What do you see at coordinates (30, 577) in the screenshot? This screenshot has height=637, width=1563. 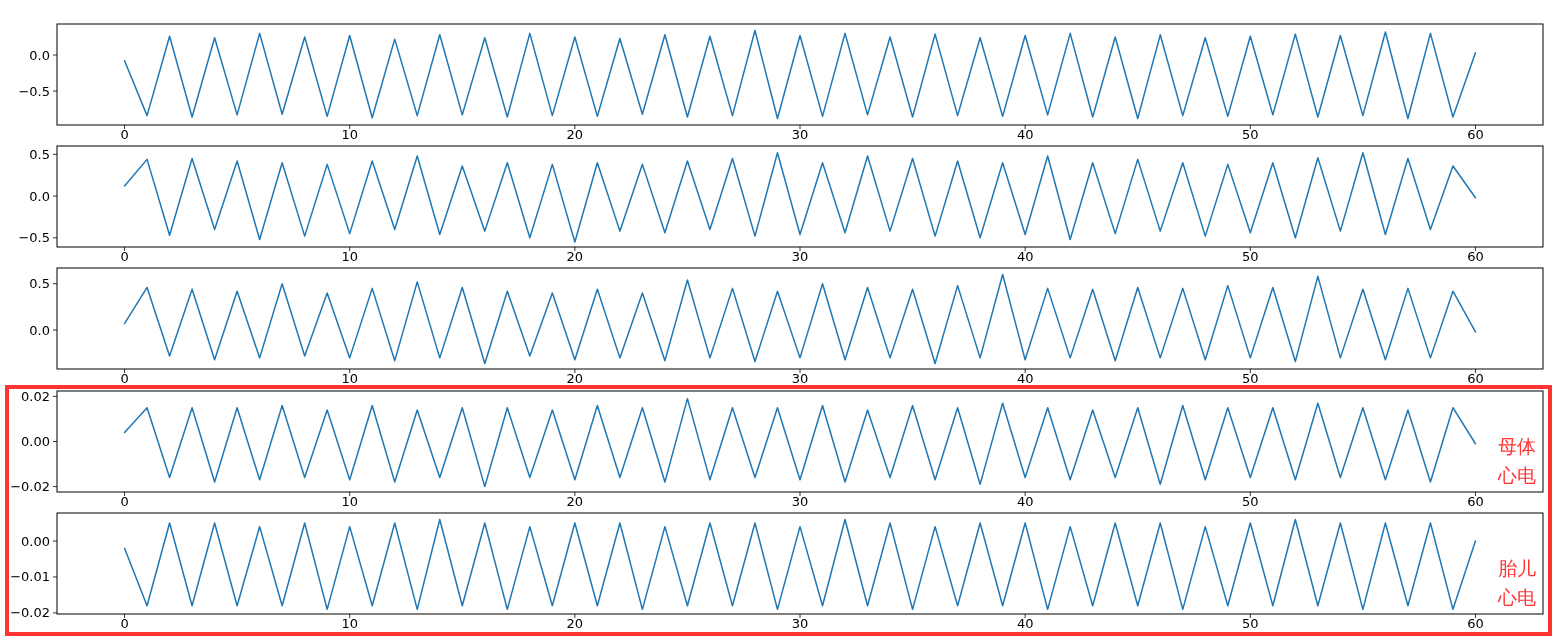 I see `y-tick-label: −0.01` at bounding box center [30, 577].